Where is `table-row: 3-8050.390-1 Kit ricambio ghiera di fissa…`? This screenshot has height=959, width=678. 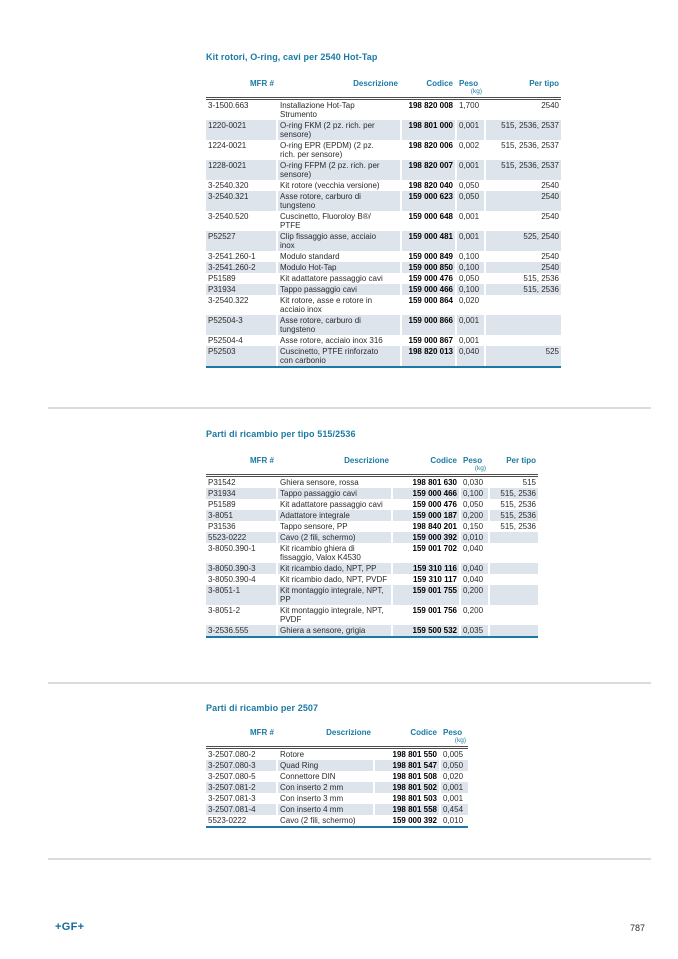
table-row: 3-8050.390-1 Kit ricambio ghiera di fissa… is located at coordinates (372, 553).